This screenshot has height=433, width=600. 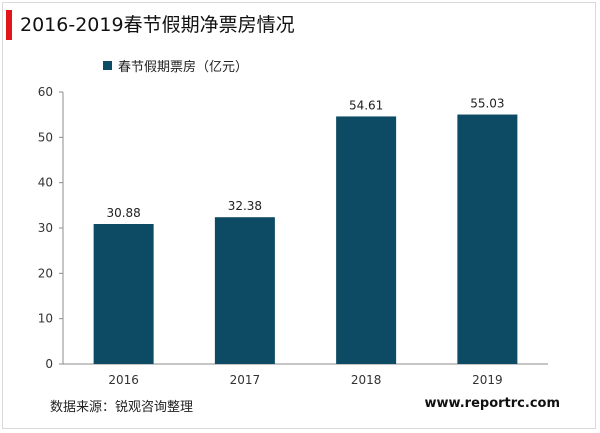 What do you see at coordinates (487, 239) in the screenshot?
I see `bar-2019` at bounding box center [487, 239].